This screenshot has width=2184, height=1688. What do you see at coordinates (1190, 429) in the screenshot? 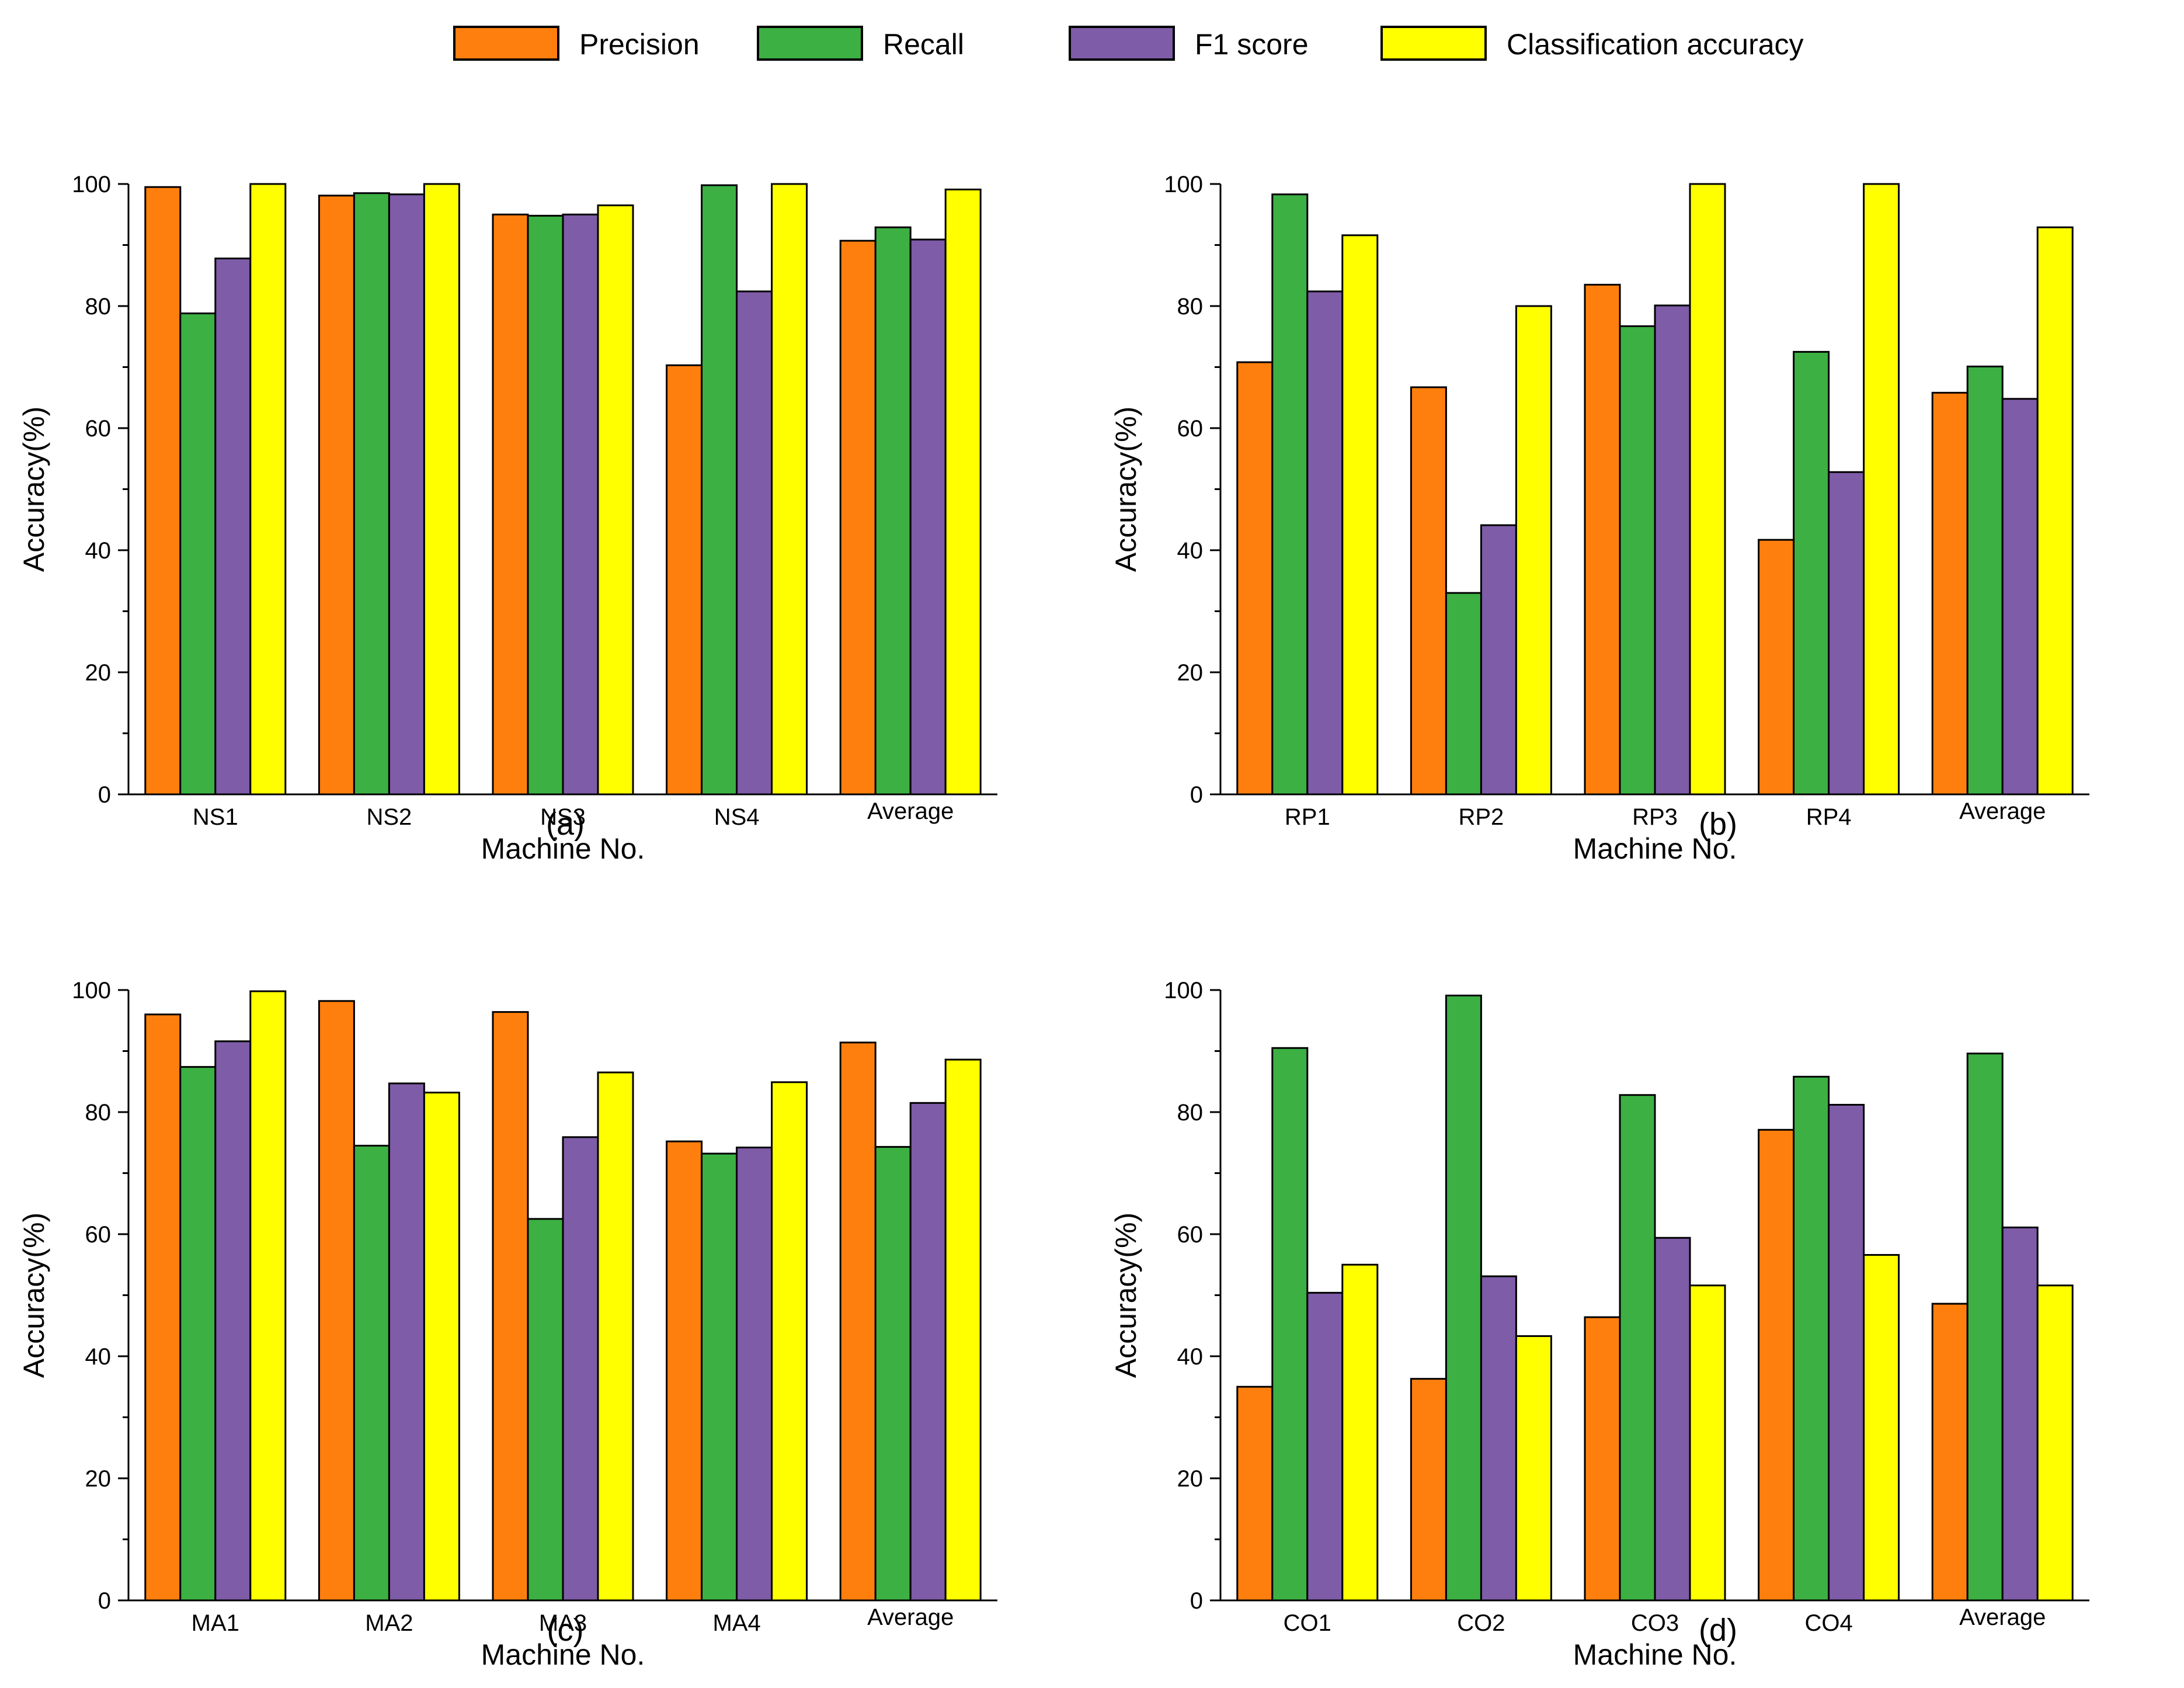
I see `y-tick-label-b-60: 60` at bounding box center [1190, 429].